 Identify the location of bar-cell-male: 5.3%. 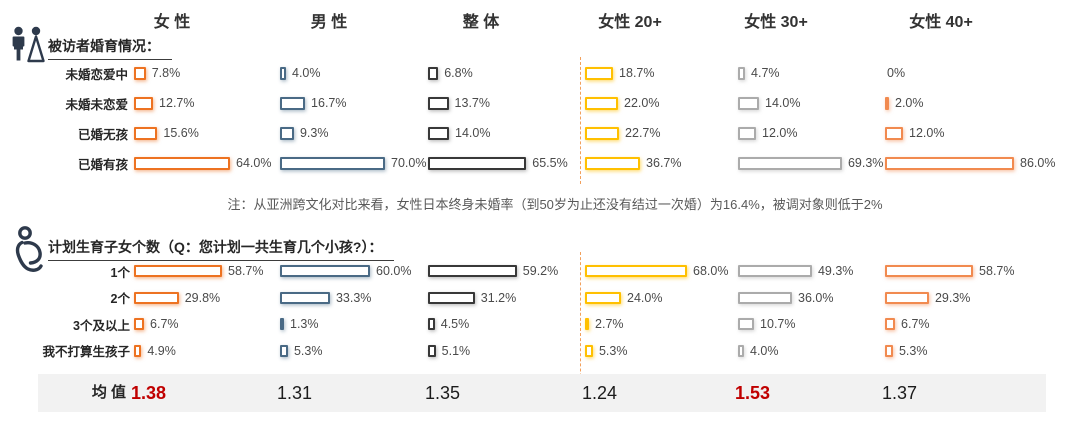
(301, 351).